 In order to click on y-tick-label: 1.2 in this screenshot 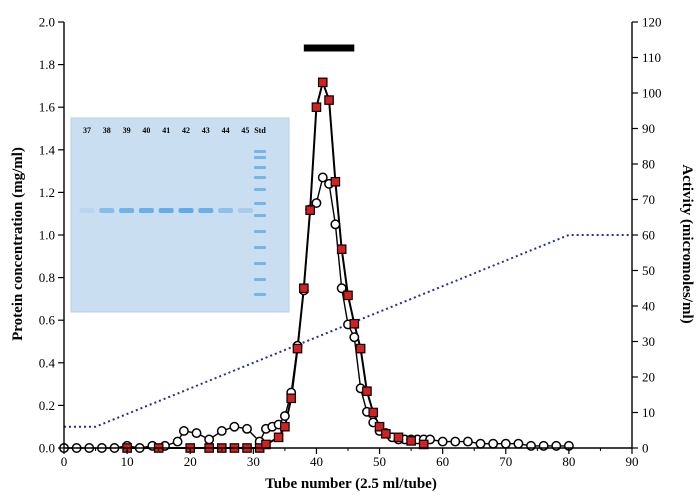, I will do `click(47, 192)`.